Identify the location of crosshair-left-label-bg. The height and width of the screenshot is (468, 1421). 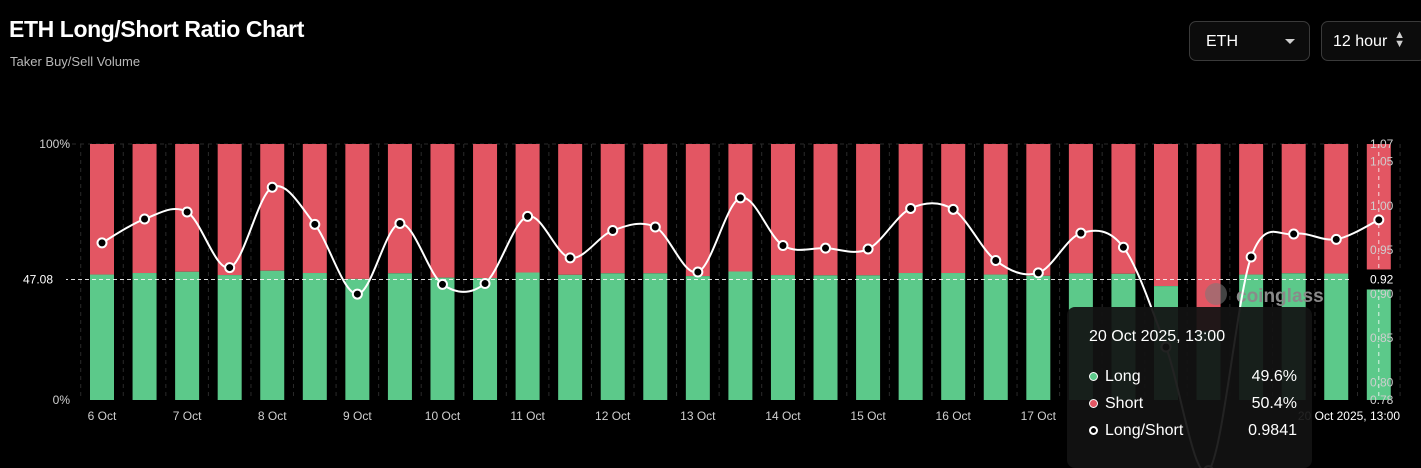
(33, 279).